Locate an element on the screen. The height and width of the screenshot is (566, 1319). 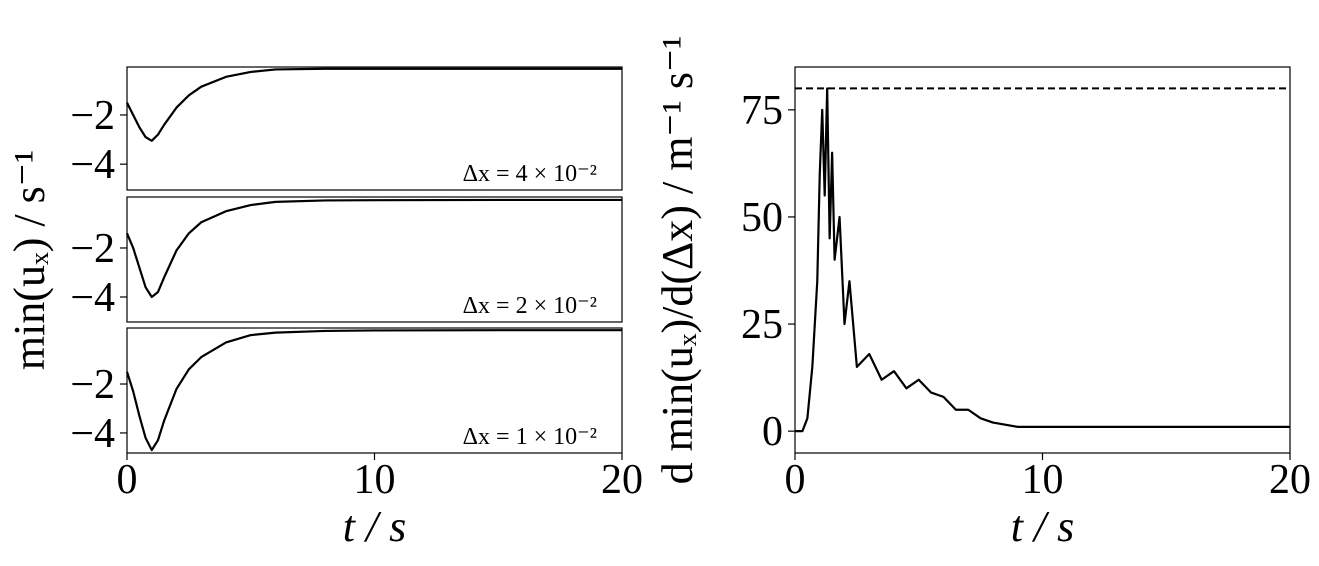
y-tick-label: 25 is located at coordinates (762, 325).